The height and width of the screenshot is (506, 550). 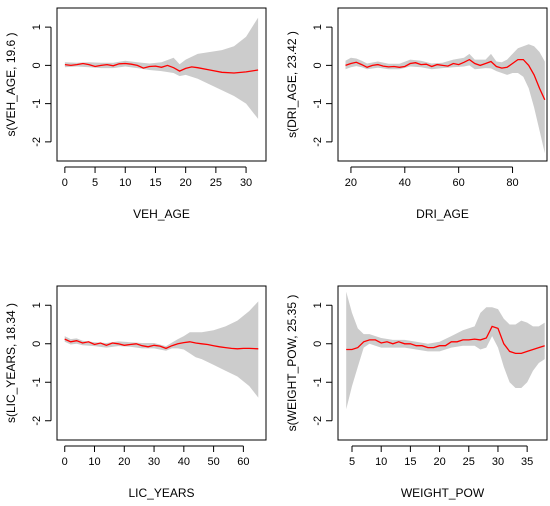 What do you see at coordinates (292, 363) in the screenshot?
I see `y-axis-title: s(WEIGHT_POW, 25.35 )` at bounding box center [292, 363].